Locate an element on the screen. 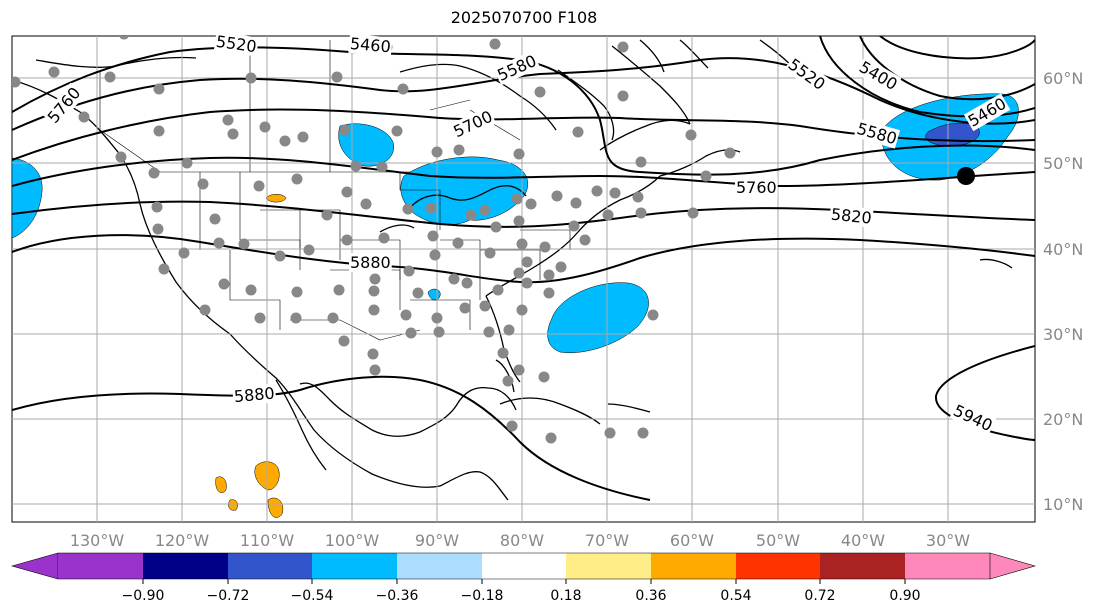 This screenshot has width=1105, height=615. longitude-label: 120°W is located at coordinates (182, 540).